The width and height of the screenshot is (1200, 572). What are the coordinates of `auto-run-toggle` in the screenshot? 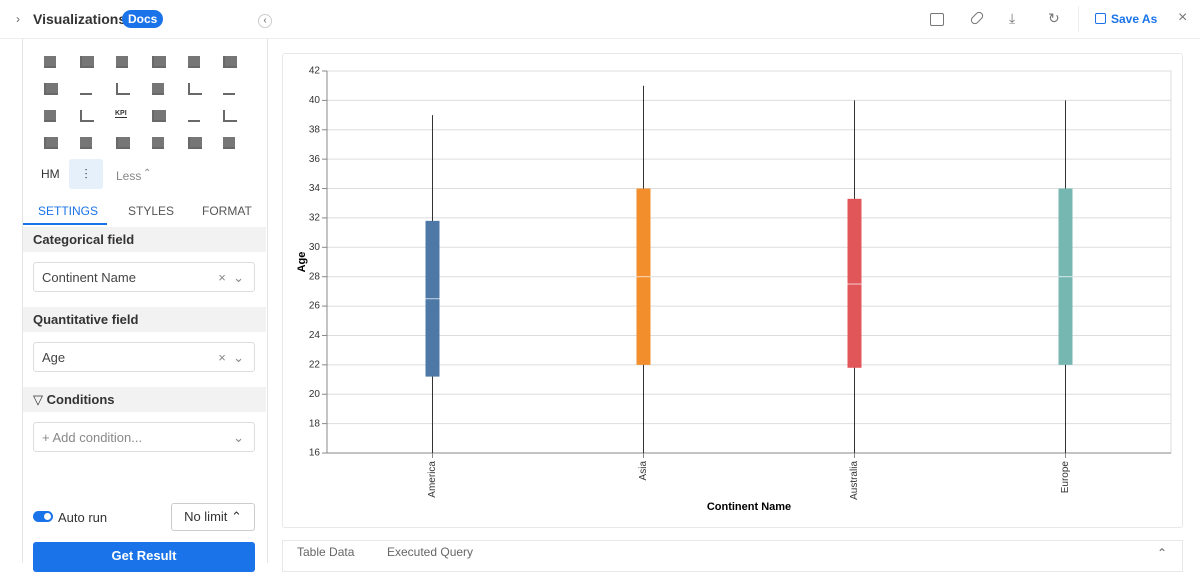 It's located at (43, 516).